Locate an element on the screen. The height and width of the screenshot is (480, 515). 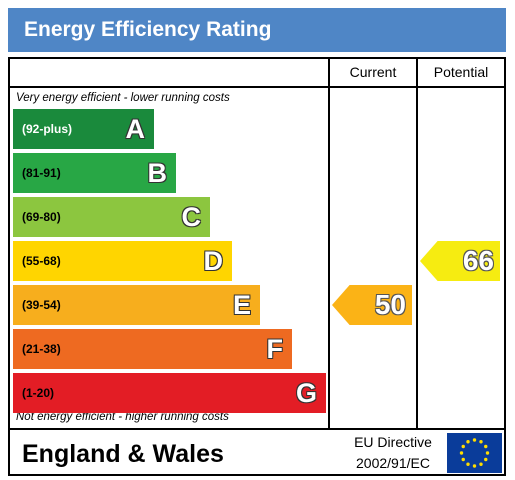
band-a: (92-plus) A is located at coordinates (83, 129).